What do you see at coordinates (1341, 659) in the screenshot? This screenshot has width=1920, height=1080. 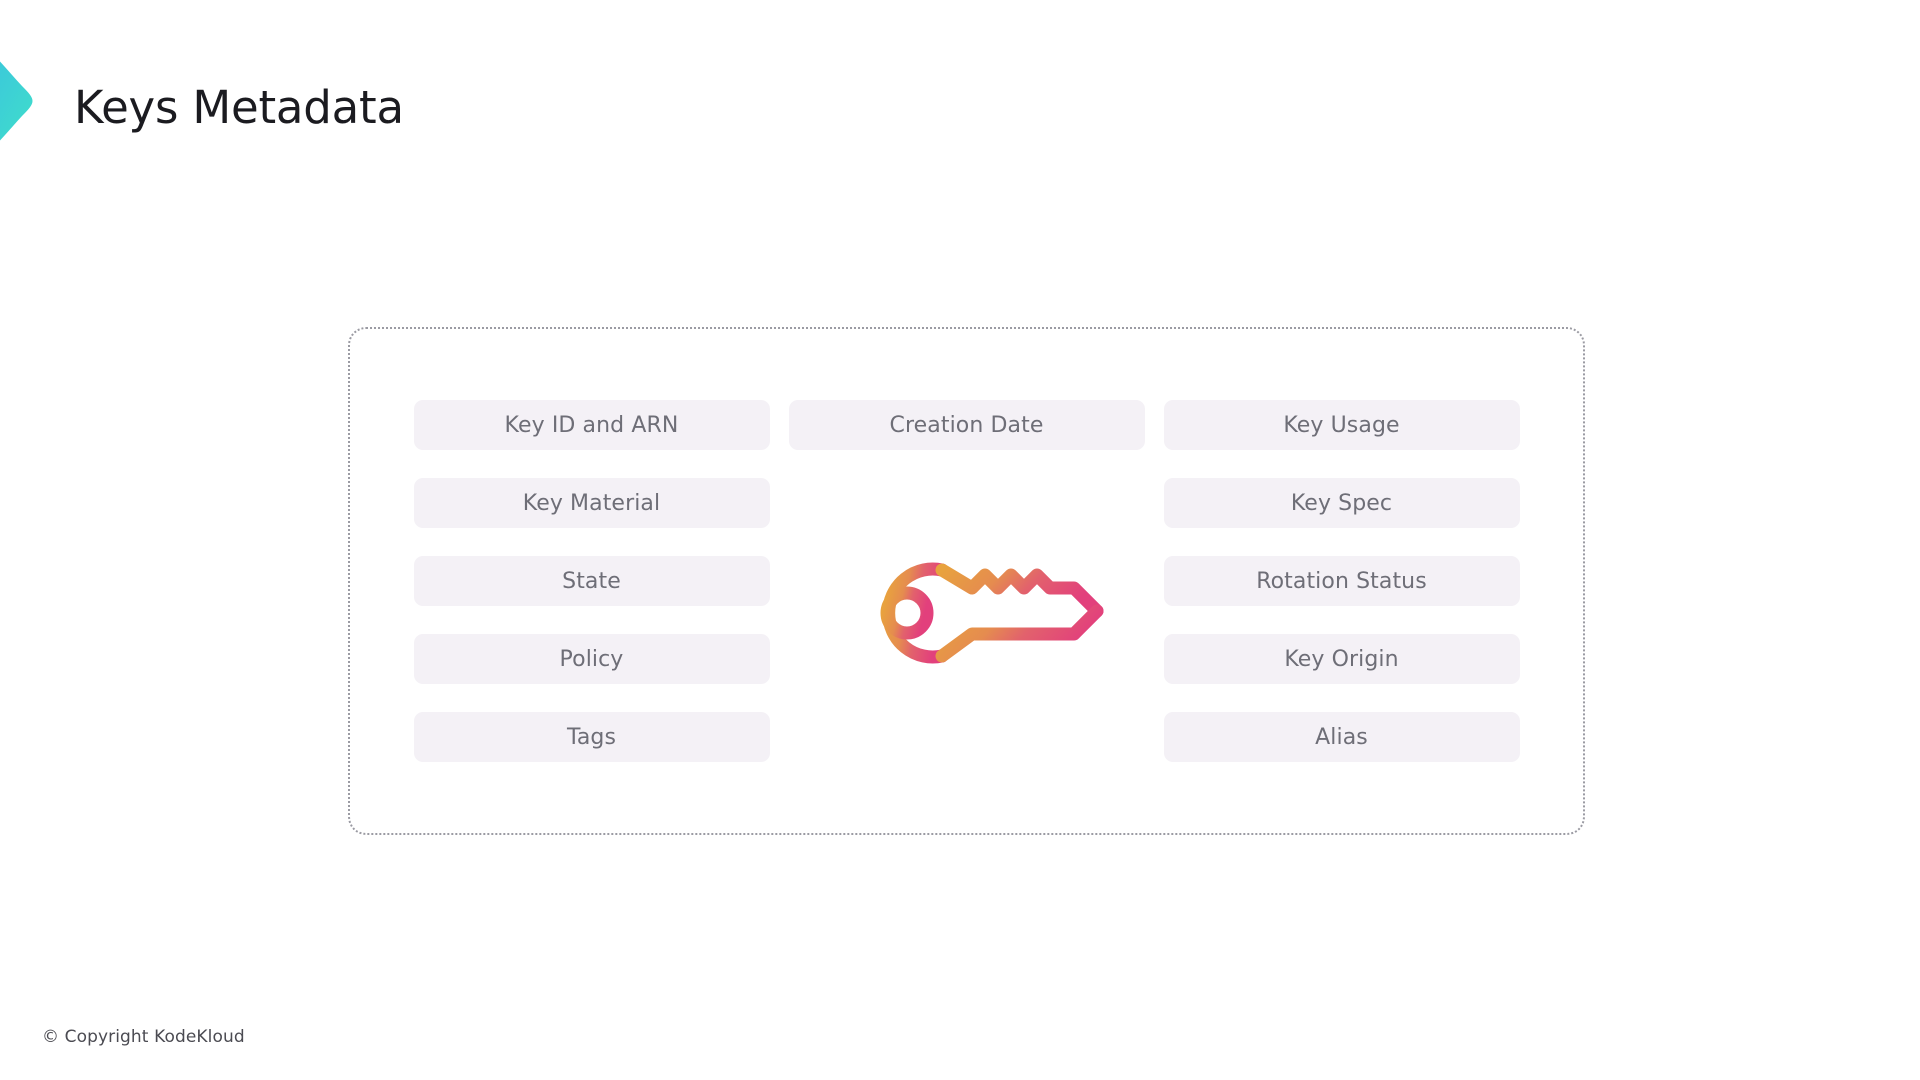 I see `pill-key-origin: Key Origin` at bounding box center [1341, 659].